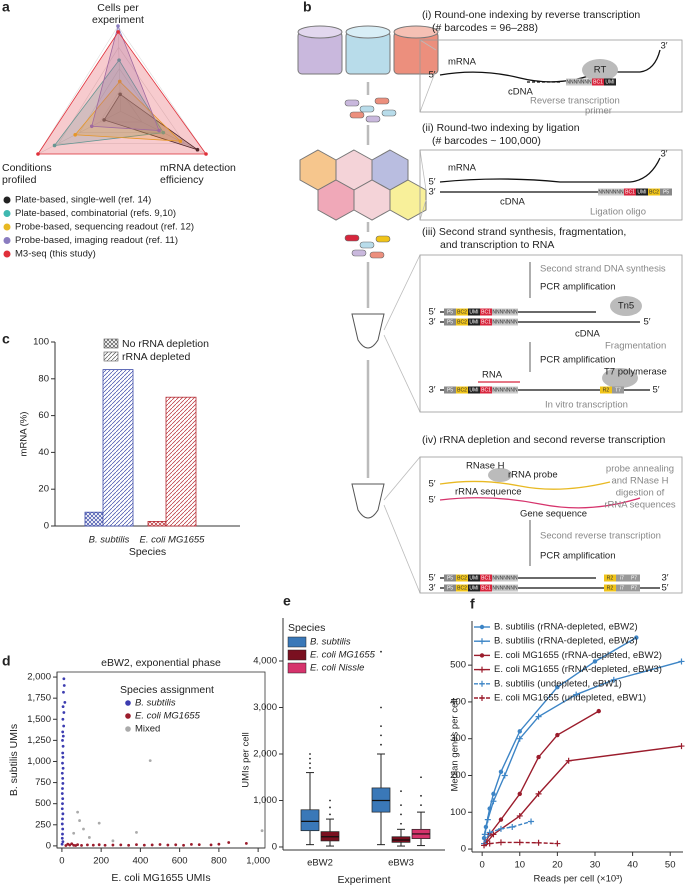 This screenshot has height=890, width=685. I want to click on x-axis-label: E. coli MG1655 UMIs, so click(160, 878).